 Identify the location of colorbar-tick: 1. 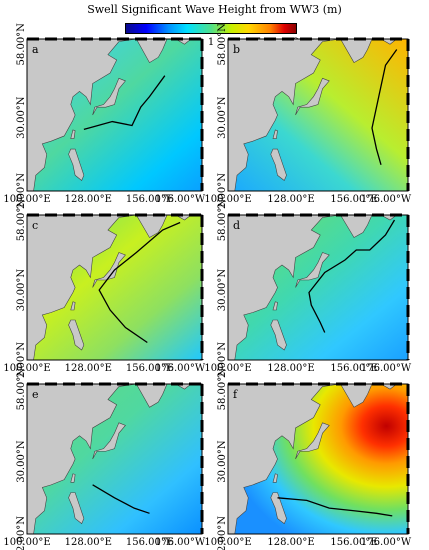
(211, 42).